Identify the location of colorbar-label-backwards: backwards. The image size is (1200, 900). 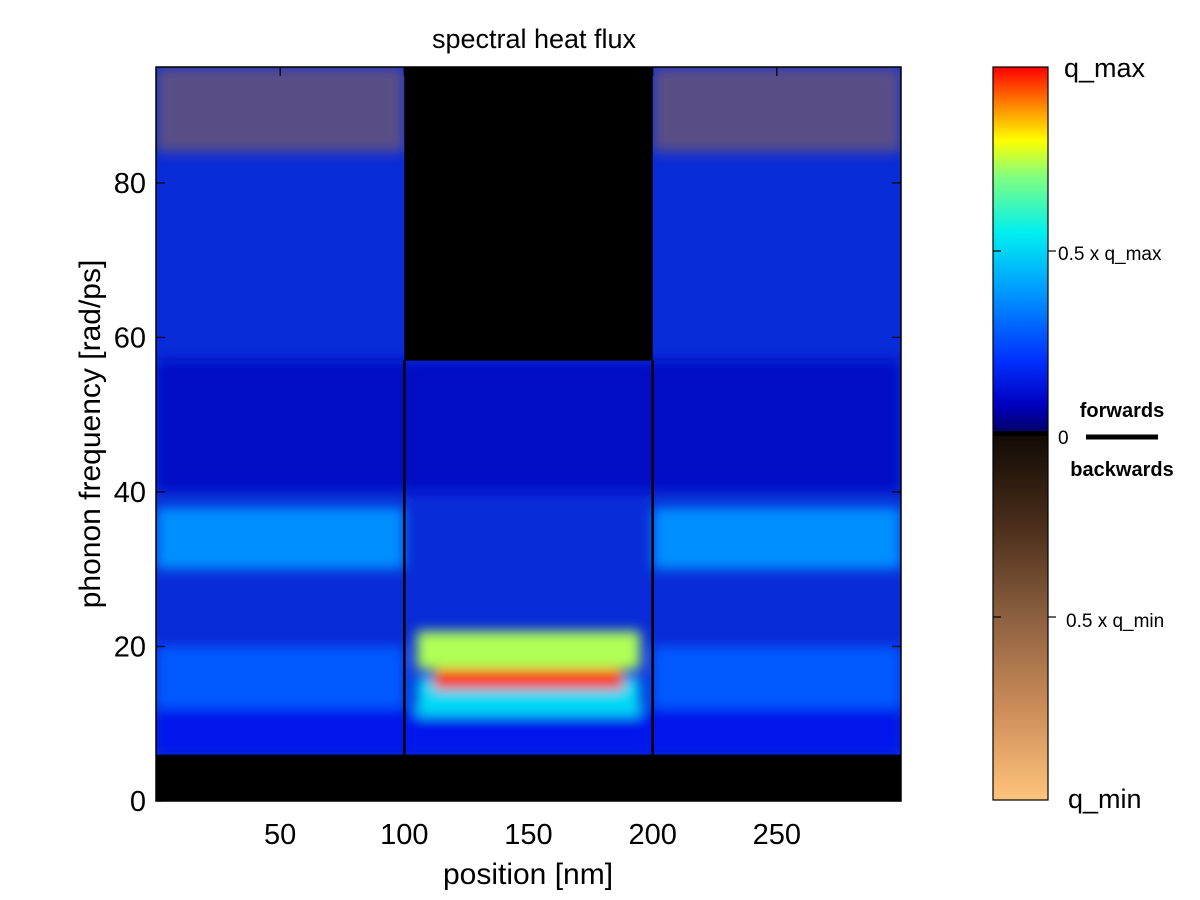
(1121, 470).